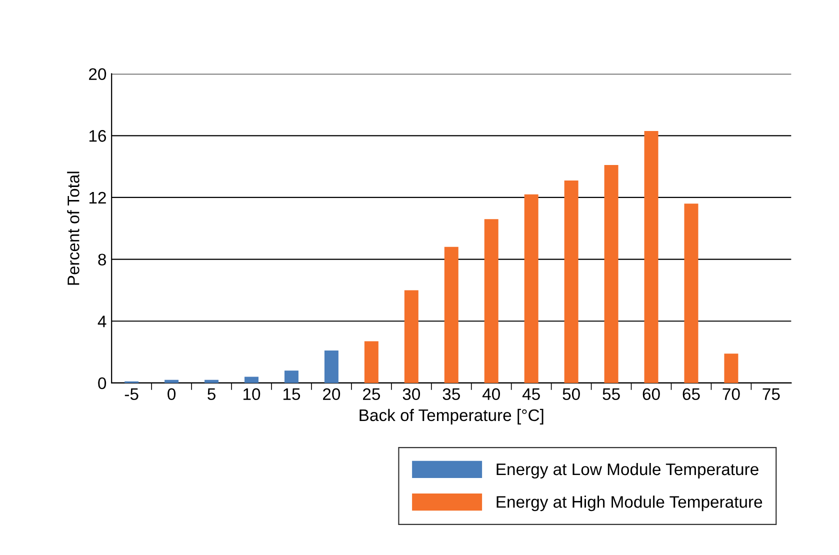 This screenshot has width=839, height=555. I want to click on x-axis-title: Back of Temperature [°C], so click(452, 416).